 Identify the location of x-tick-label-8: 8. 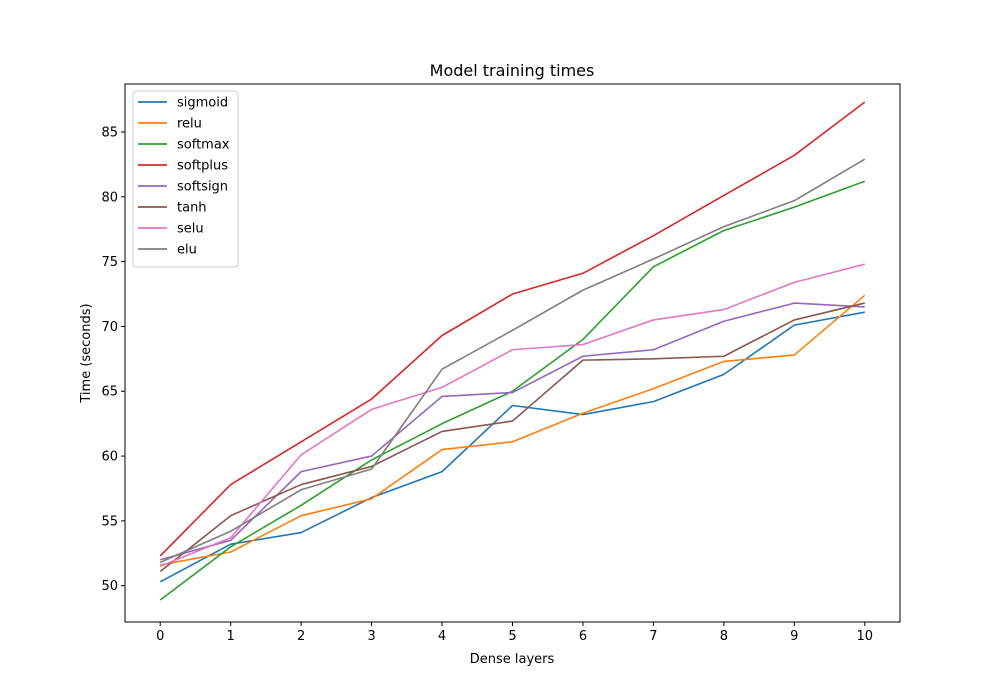
(724, 636).